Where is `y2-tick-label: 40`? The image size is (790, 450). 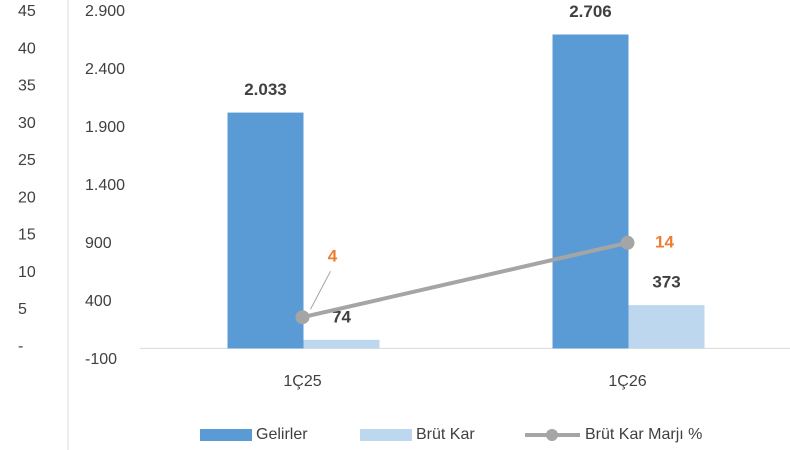
y2-tick-label: 40 is located at coordinates (27, 48).